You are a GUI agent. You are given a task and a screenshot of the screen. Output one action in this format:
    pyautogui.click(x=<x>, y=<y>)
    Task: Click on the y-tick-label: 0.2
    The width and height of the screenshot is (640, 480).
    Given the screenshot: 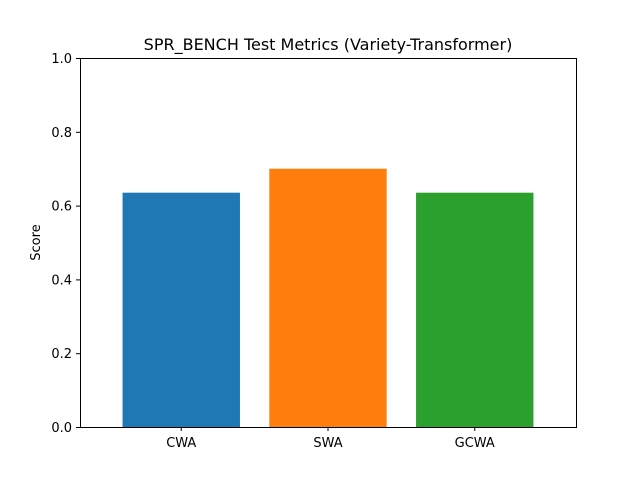 What is the action you would take?
    pyautogui.click(x=61, y=354)
    